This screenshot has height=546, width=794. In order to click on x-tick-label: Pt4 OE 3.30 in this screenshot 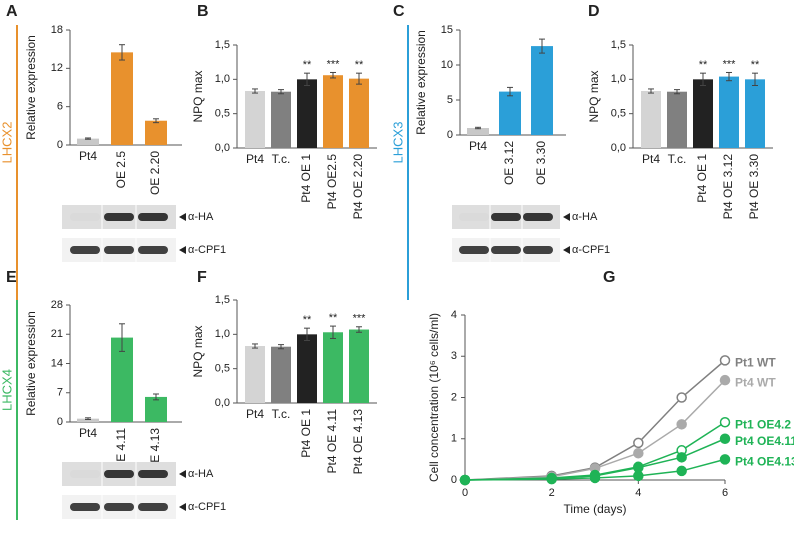, I will do `click(754, 187)`.